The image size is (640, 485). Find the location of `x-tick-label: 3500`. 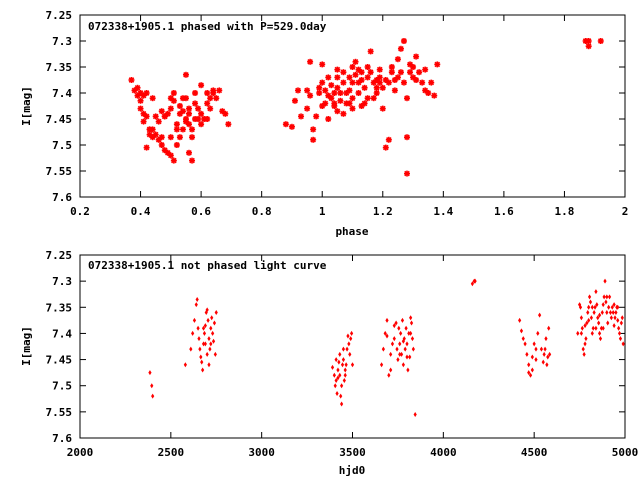

x-tick-label: 3500 is located at coordinates (352, 452).